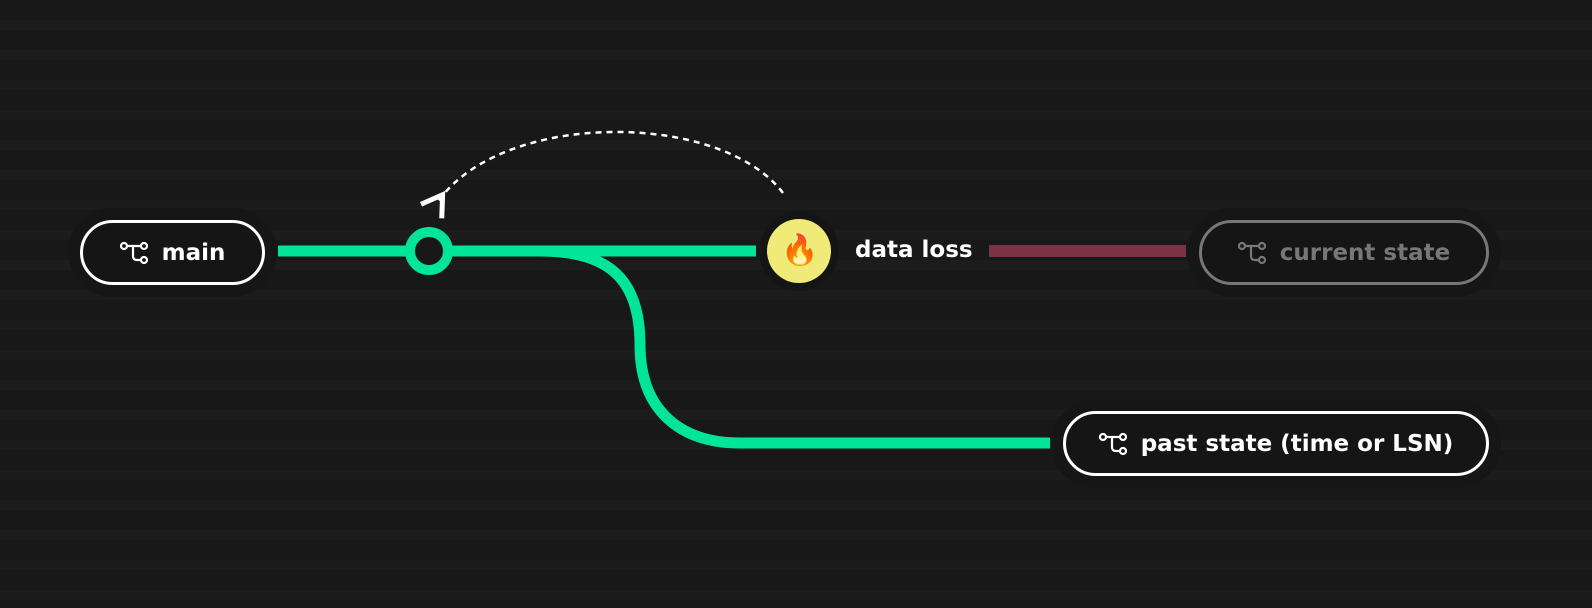 The width and height of the screenshot is (1592, 608). What do you see at coordinates (1297, 443) in the screenshot?
I see `past-state-label: past state (time or LSN)` at bounding box center [1297, 443].